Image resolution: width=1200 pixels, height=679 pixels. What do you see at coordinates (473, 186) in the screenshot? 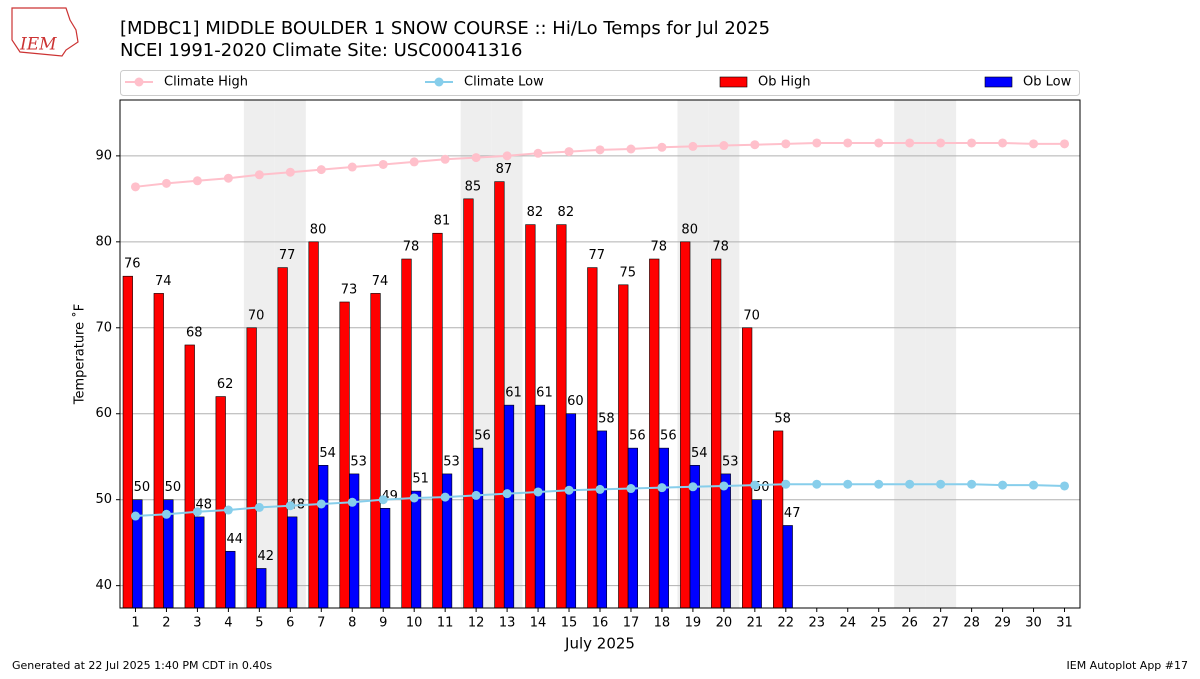
I see `data-label: 85` at bounding box center [473, 186].